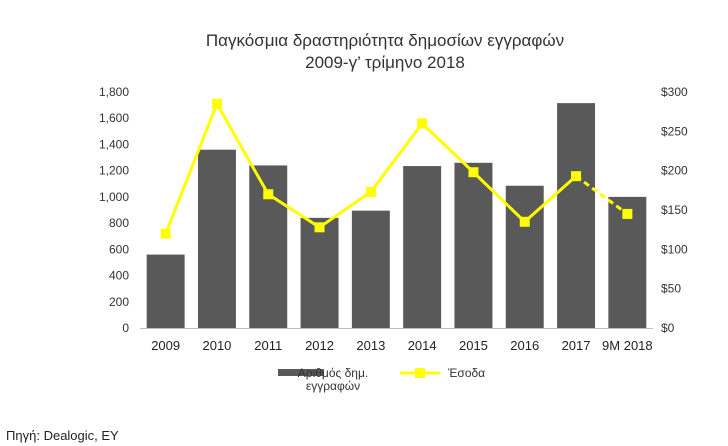  What do you see at coordinates (627, 345) in the screenshot?
I see `x-axis-category-label: 9M 2018` at bounding box center [627, 345].